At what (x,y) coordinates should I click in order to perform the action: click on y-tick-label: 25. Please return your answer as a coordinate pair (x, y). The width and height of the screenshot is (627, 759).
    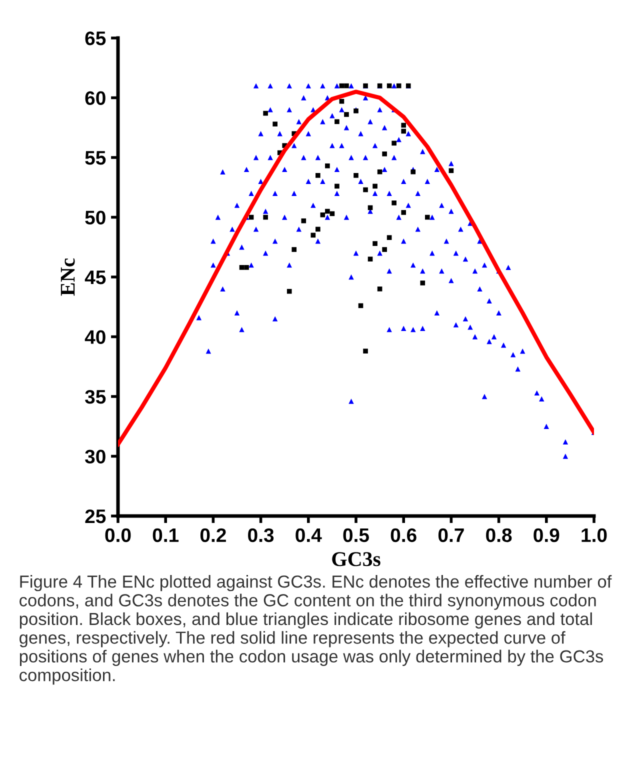
    Looking at the image, I should click on (95, 516).